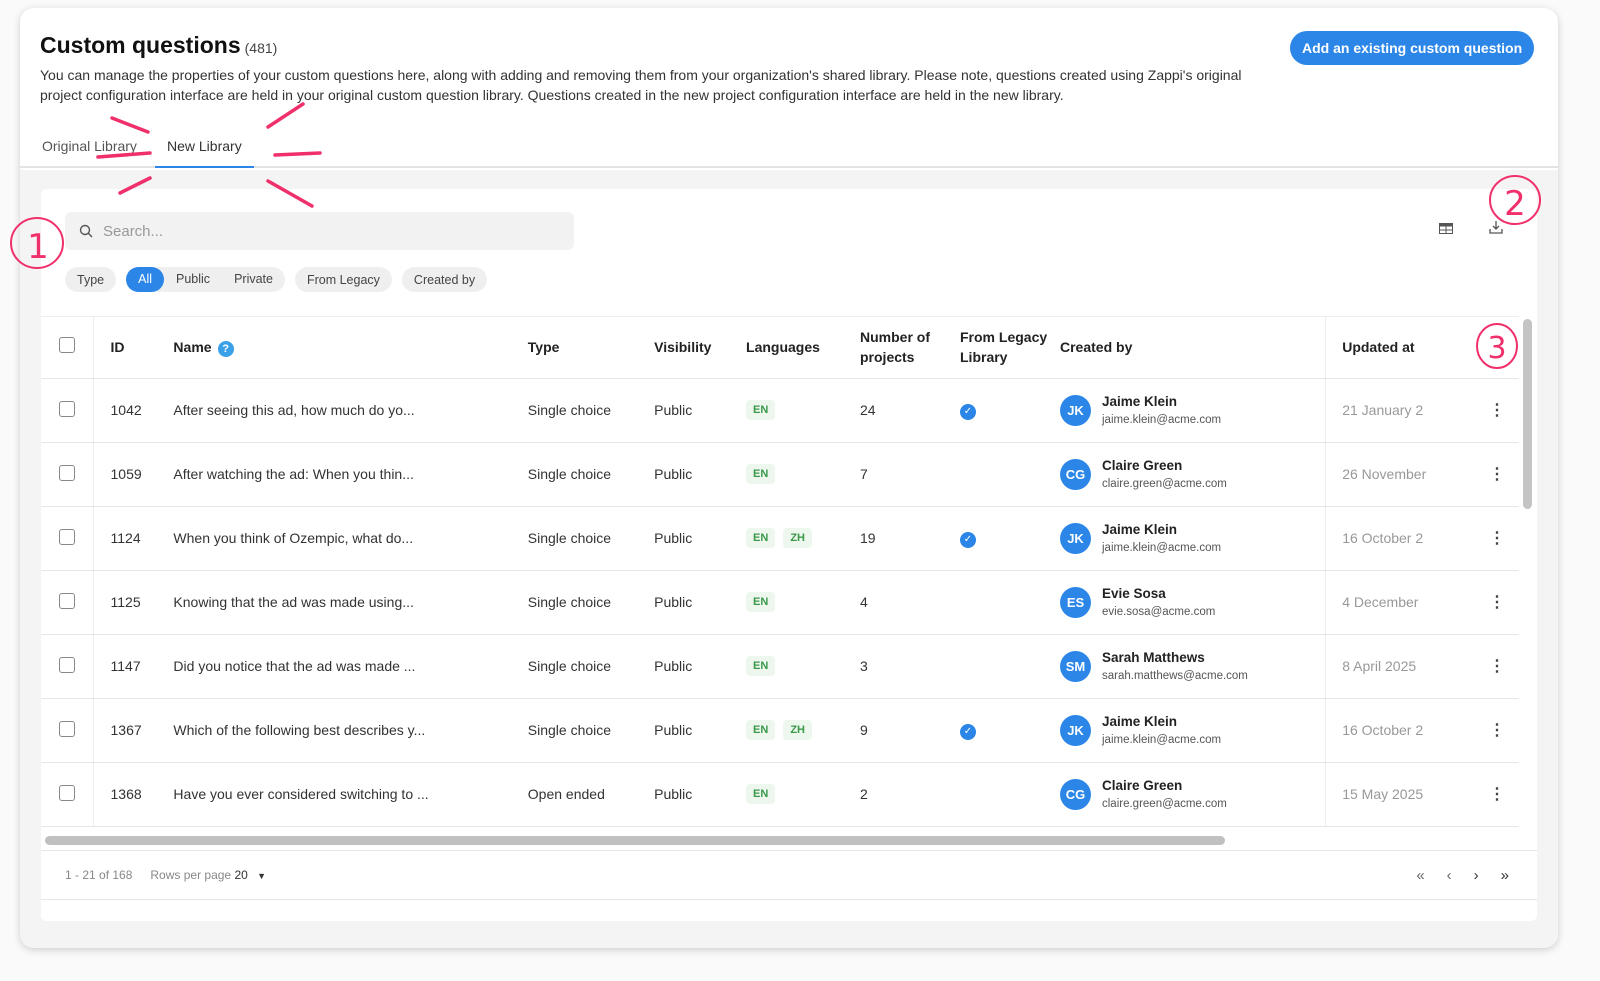  I want to click on col-languages: Languages, so click(803, 348).